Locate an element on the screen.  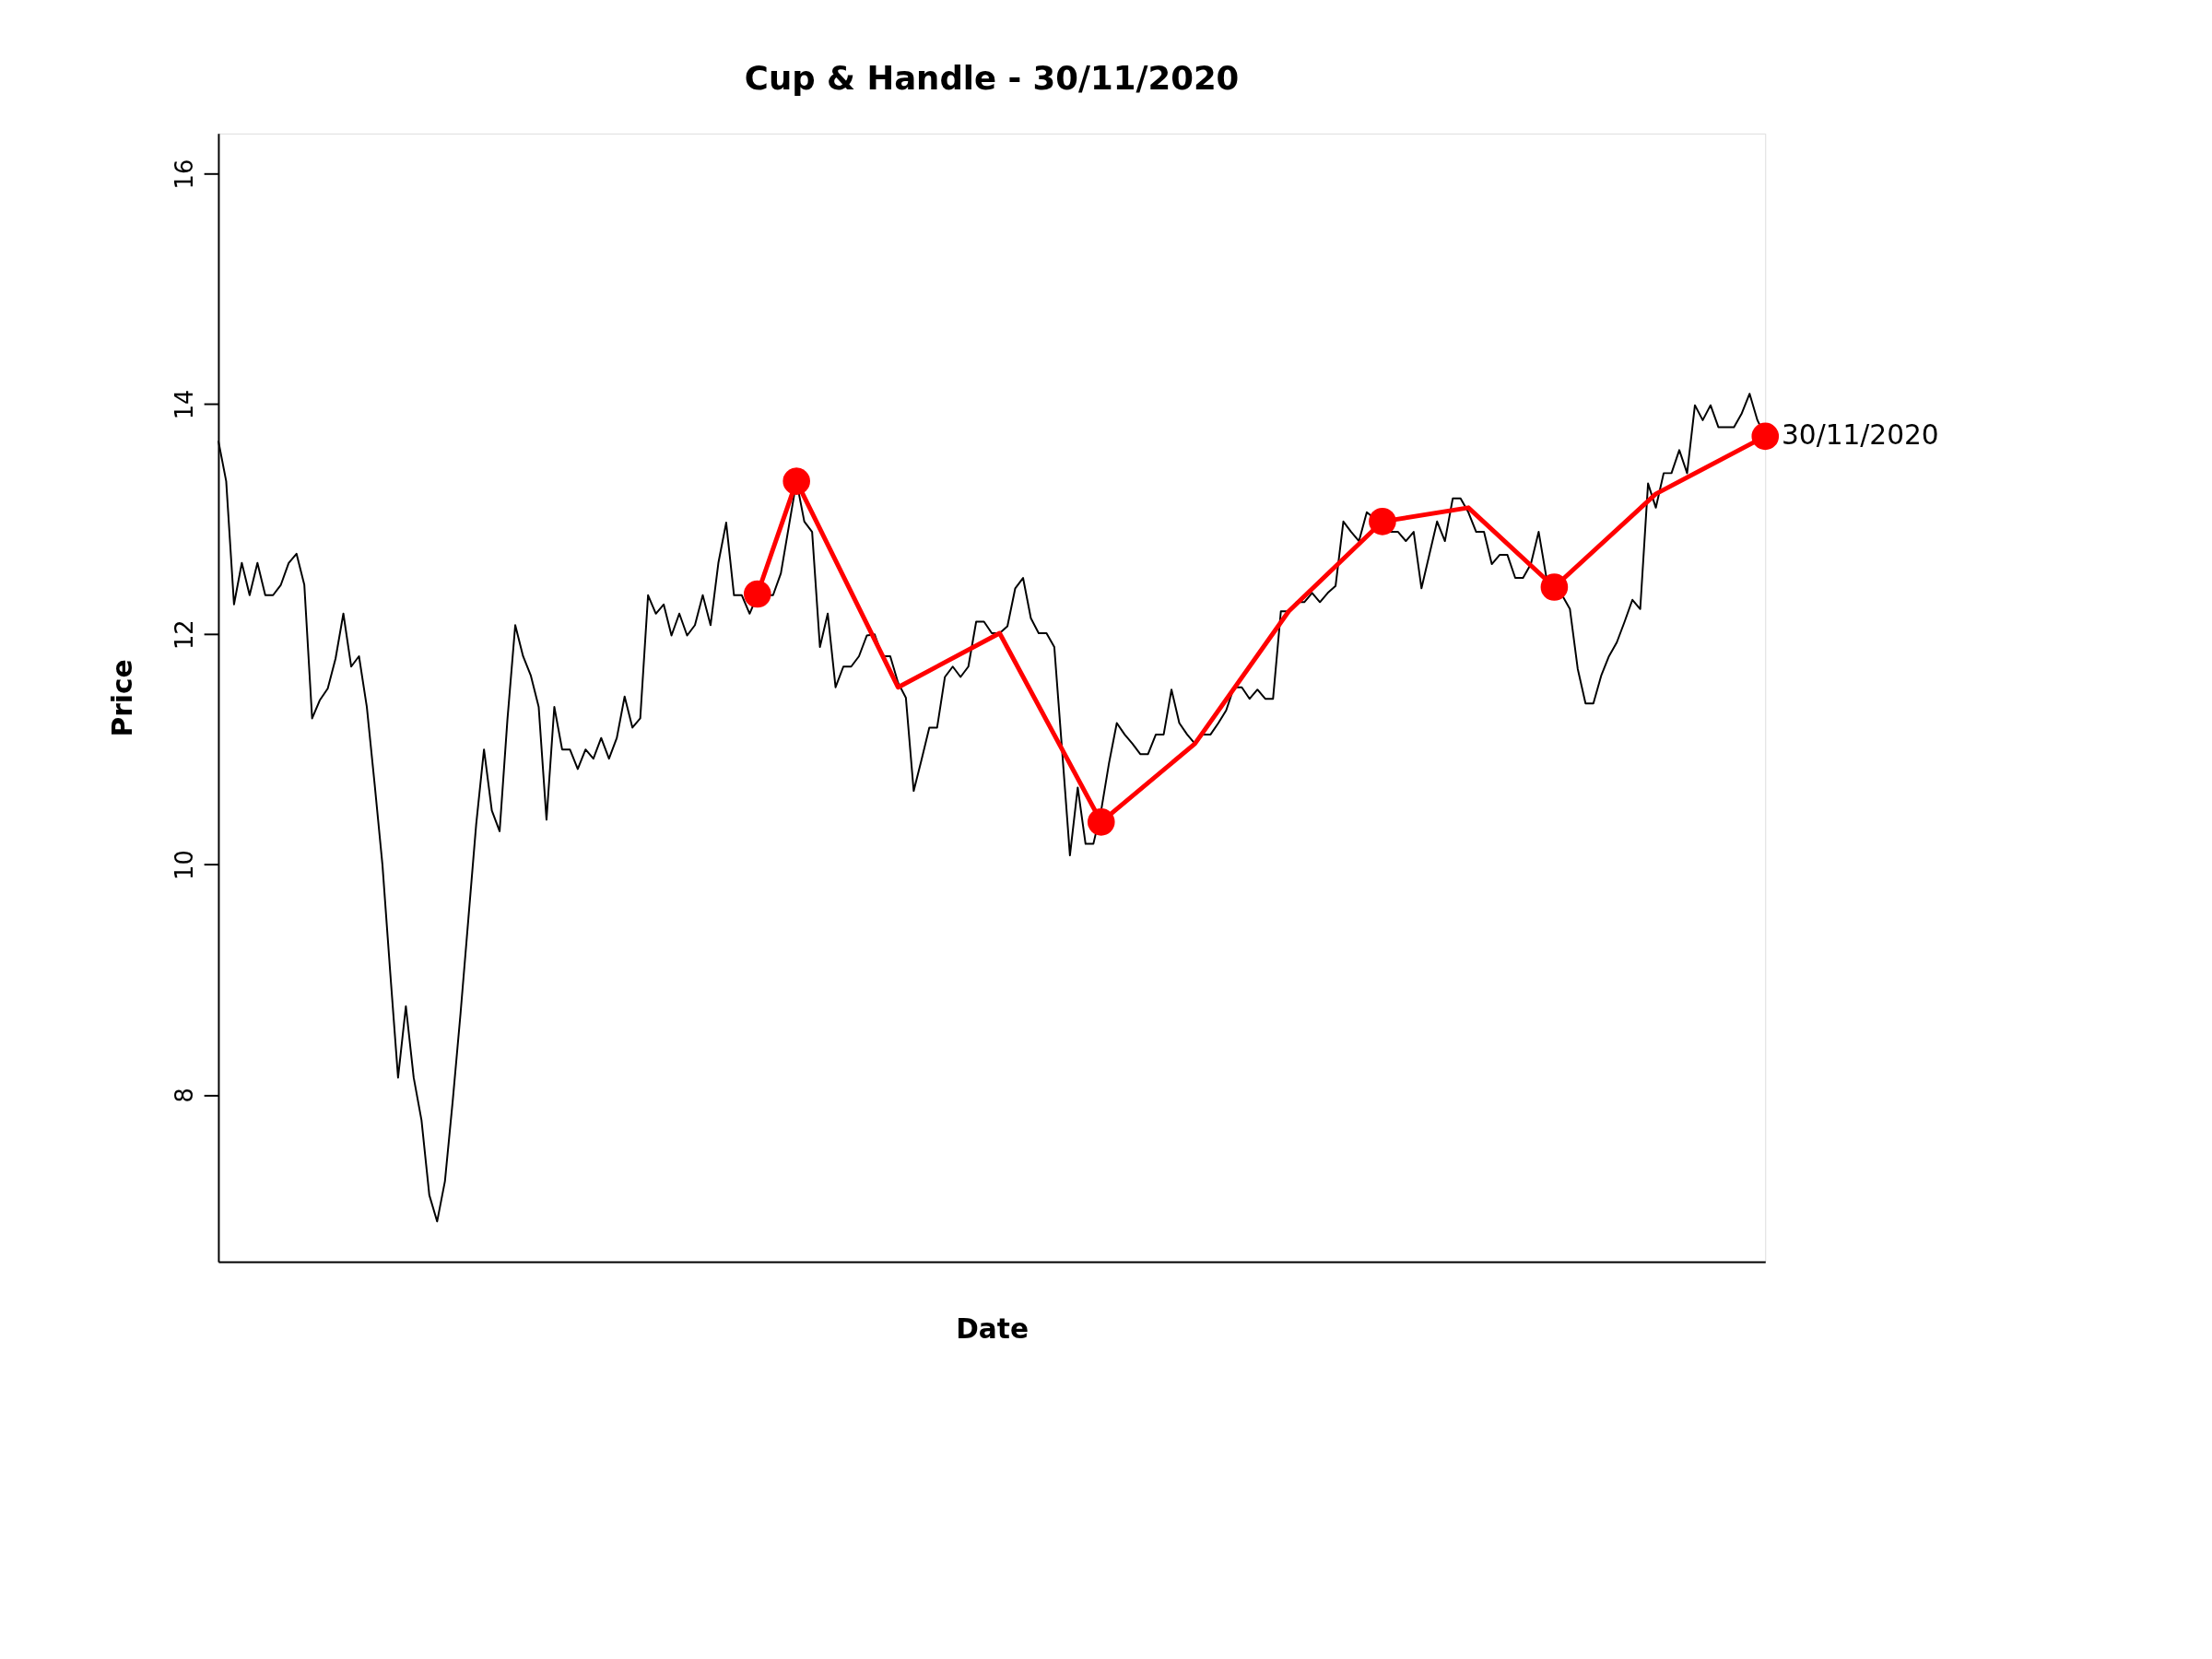
y-tick-label: 16 is located at coordinates (184, 174).